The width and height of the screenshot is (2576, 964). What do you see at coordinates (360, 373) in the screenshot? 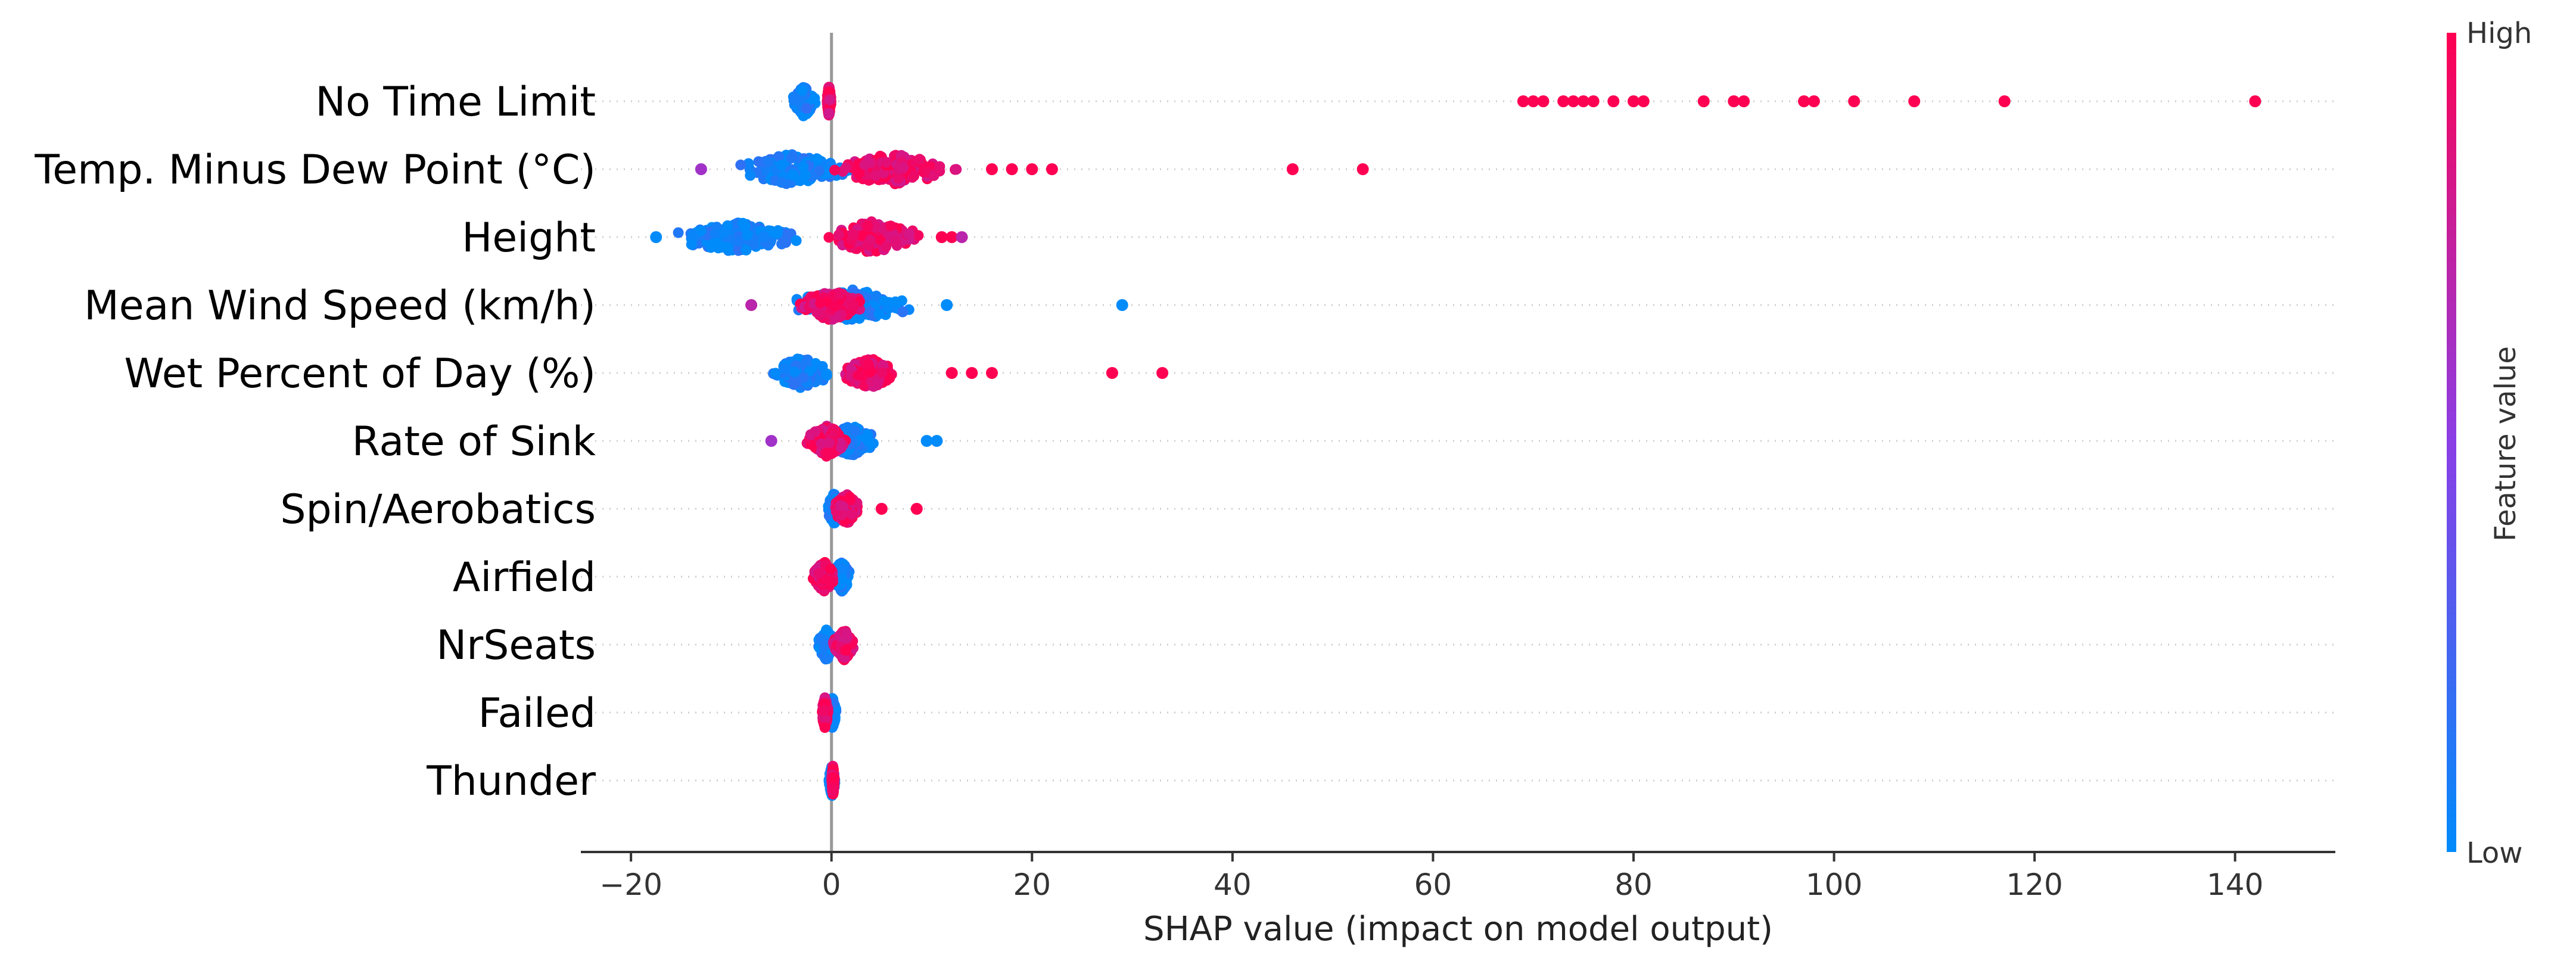
I see `feature-label: Wet Percent of Day (%)` at bounding box center [360, 373].